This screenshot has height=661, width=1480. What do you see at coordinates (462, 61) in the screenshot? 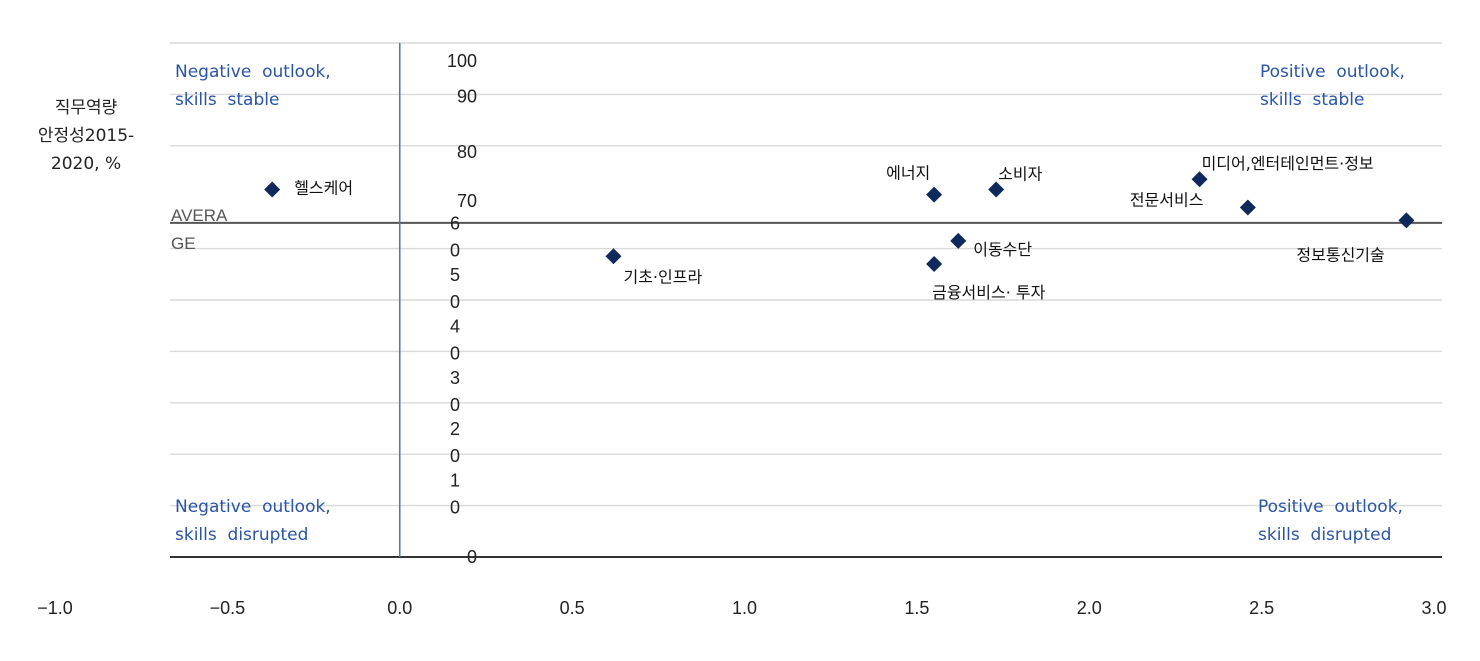
I see `y-tick-label: 100` at bounding box center [462, 61].